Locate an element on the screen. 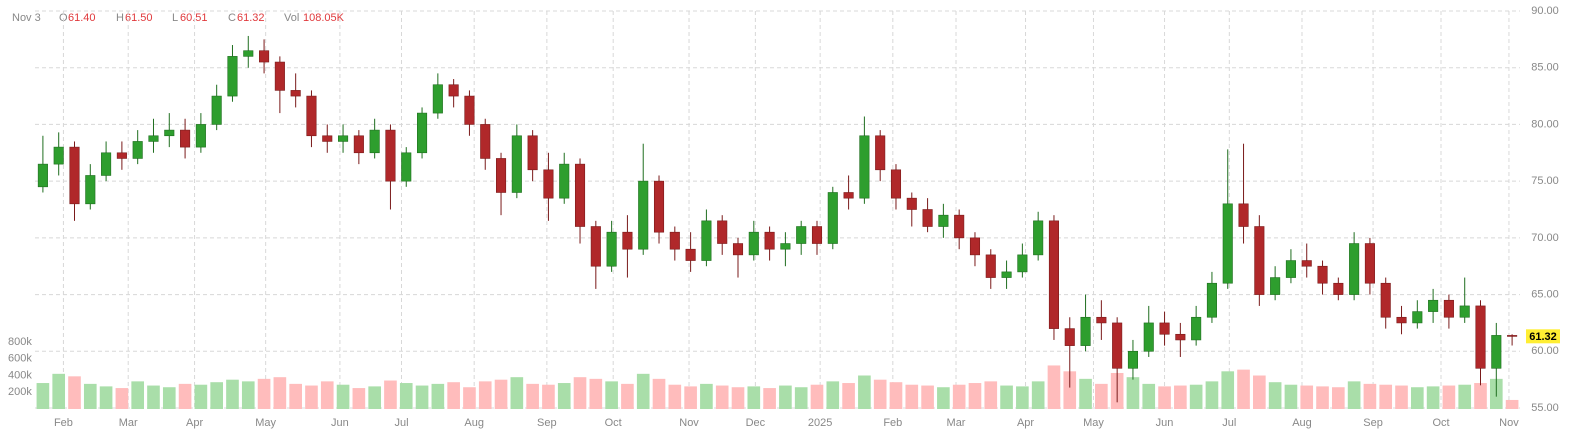 The height and width of the screenshot is (440, 1596). y-tick-label: 65.00 is located at coordinates (1545, 294).